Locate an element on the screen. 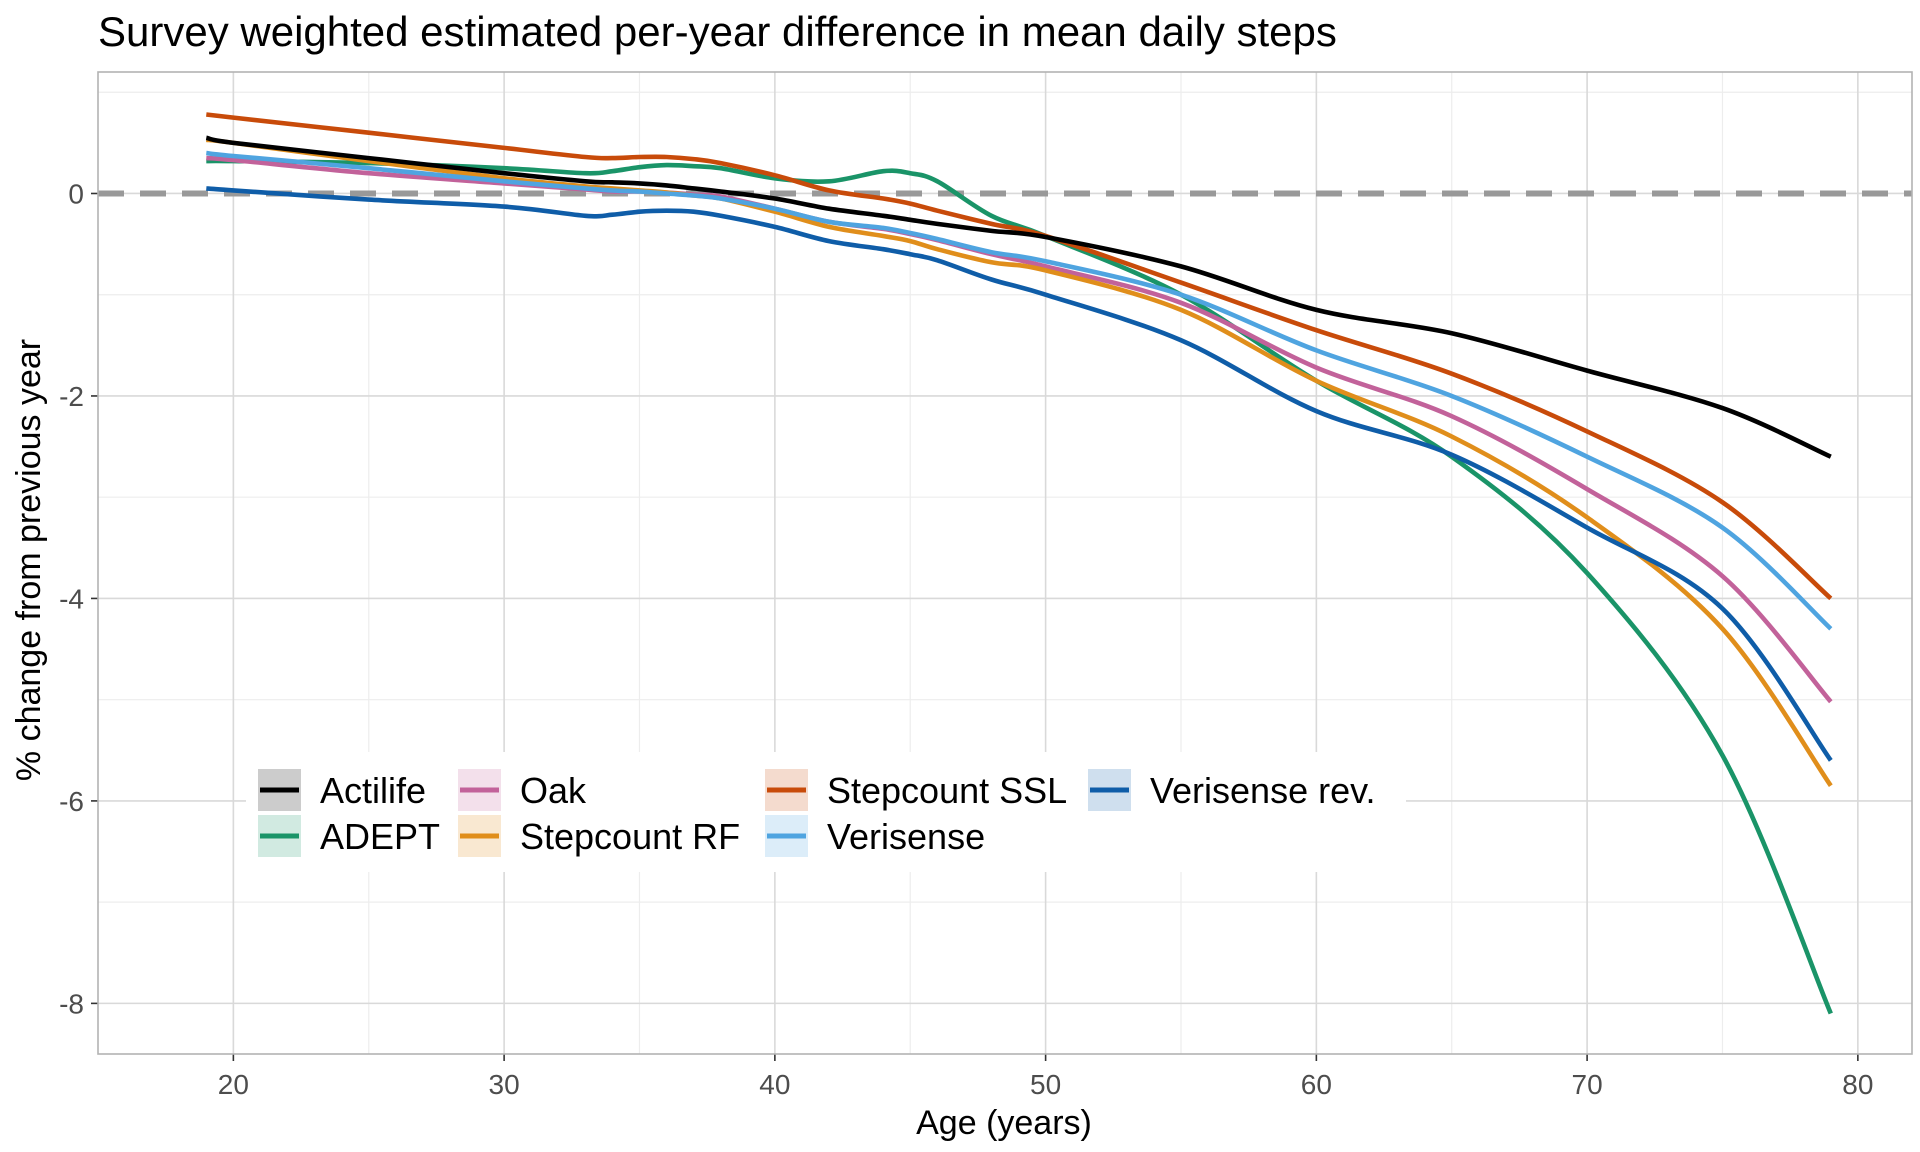 This screenshot has height=1152, width=1920. y-tick-label: -4 is located at coordinates (71, 598).